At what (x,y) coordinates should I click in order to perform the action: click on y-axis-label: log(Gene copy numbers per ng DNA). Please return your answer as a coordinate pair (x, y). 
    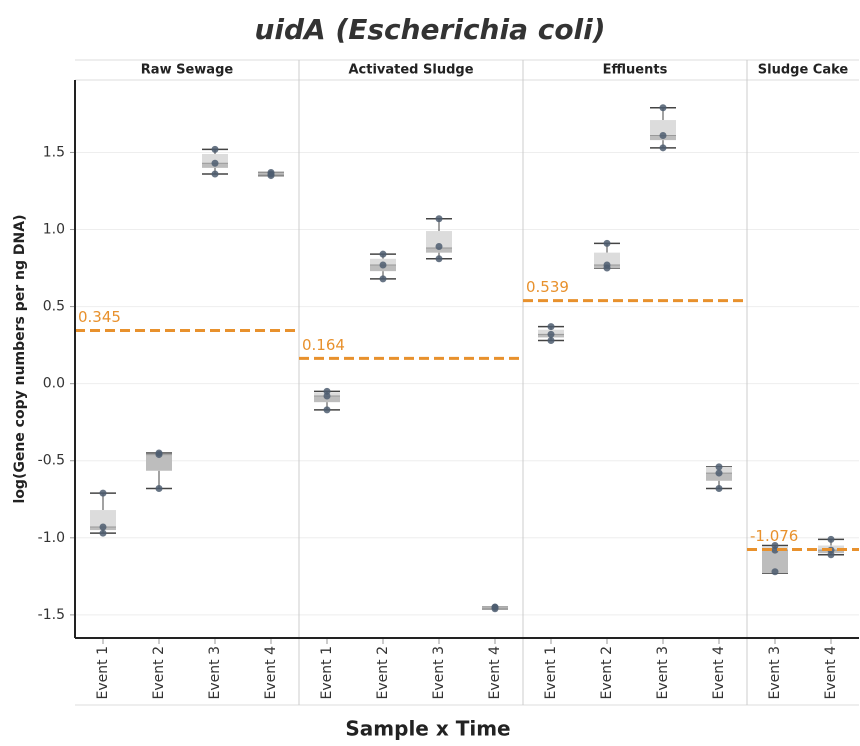
    Looking at the image, I should click on (20, 359).